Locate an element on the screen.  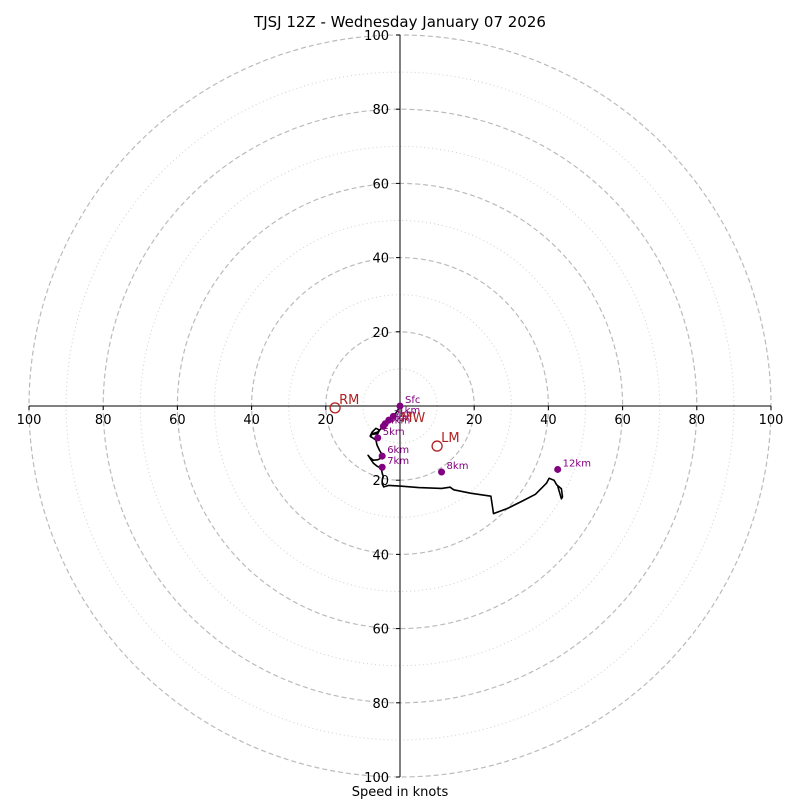
height-label-3km: 3km is located at coordinates (401, 418).